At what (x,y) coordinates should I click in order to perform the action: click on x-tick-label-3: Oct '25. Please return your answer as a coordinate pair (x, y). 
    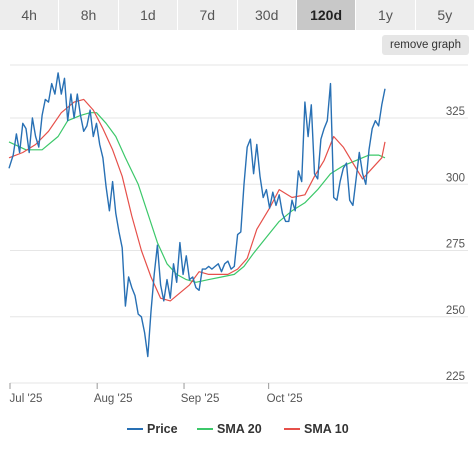
    Looking at the image, I should click on (285, 399).